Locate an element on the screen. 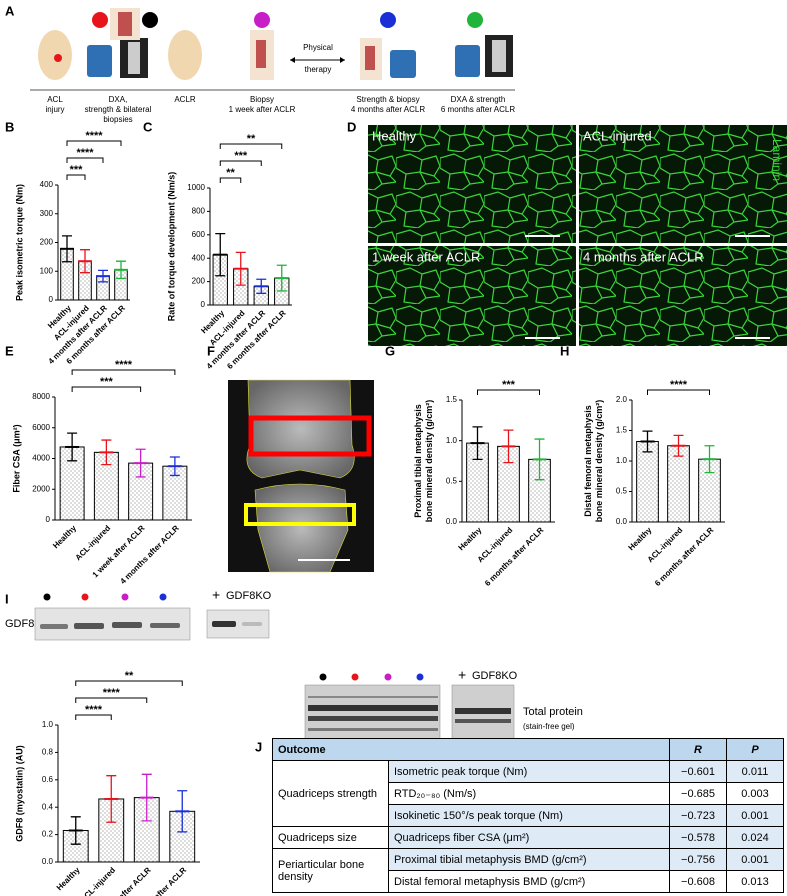 This screenshot has width=787, height=896. y-tick-label: 0.6 is located at coordinates (48, 779).